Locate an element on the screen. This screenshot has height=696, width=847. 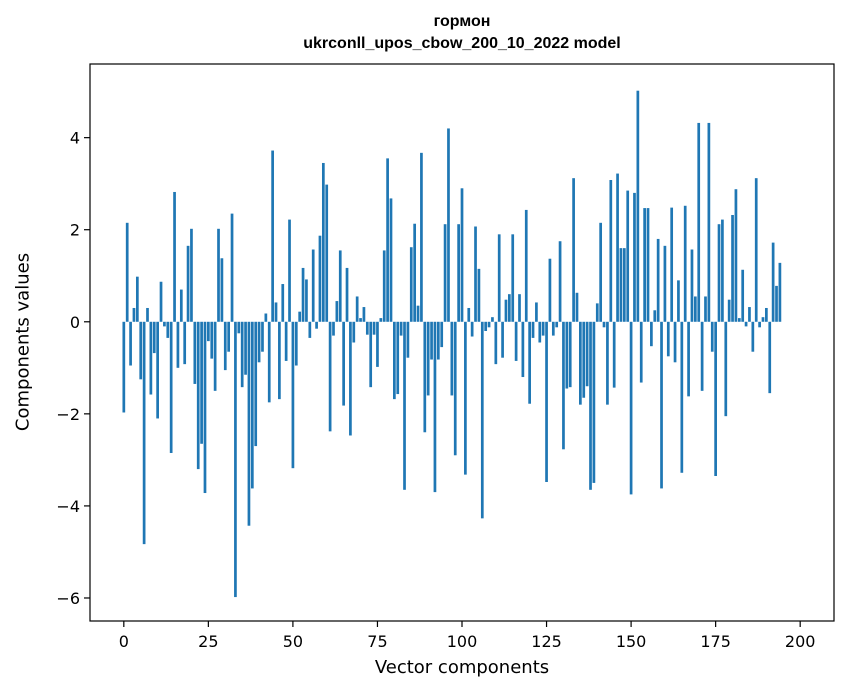
y-axis-label-text: Components values is located at coordinates (23, 342).